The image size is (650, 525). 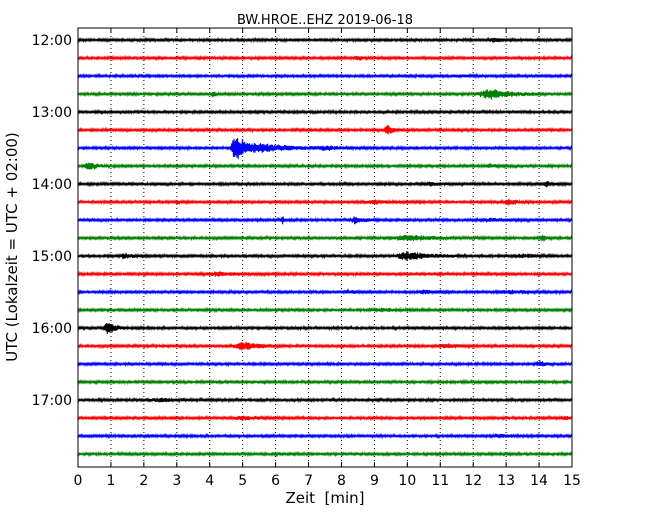 What do you see at coordinates (209, 481) in the screenshot?
I see `x-tick-label: 4` at bounding box center [209, 481].